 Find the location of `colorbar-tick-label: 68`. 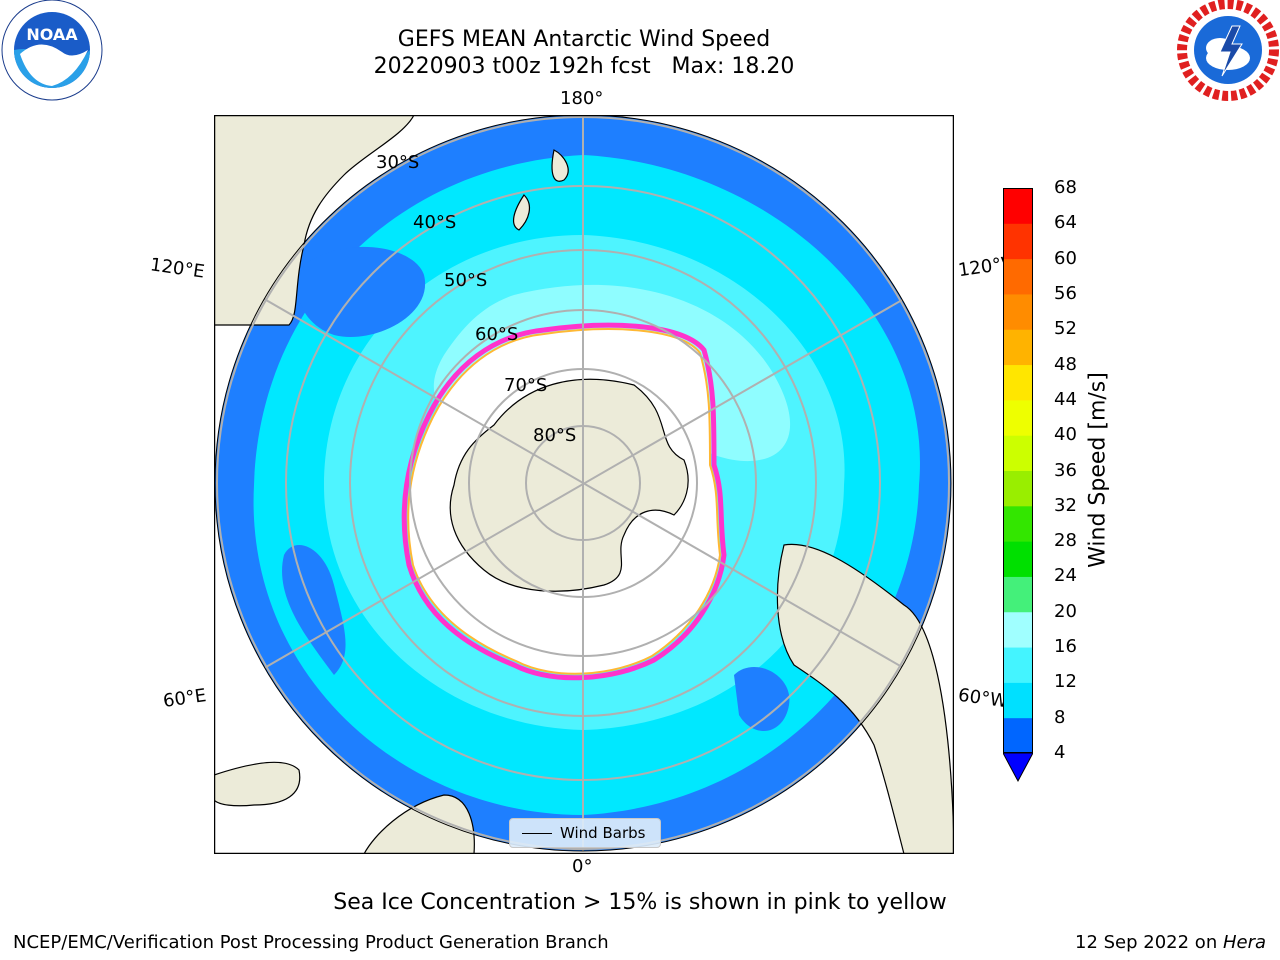

colorbar-tick-label: 68 is located at coordinates (1065, 187).